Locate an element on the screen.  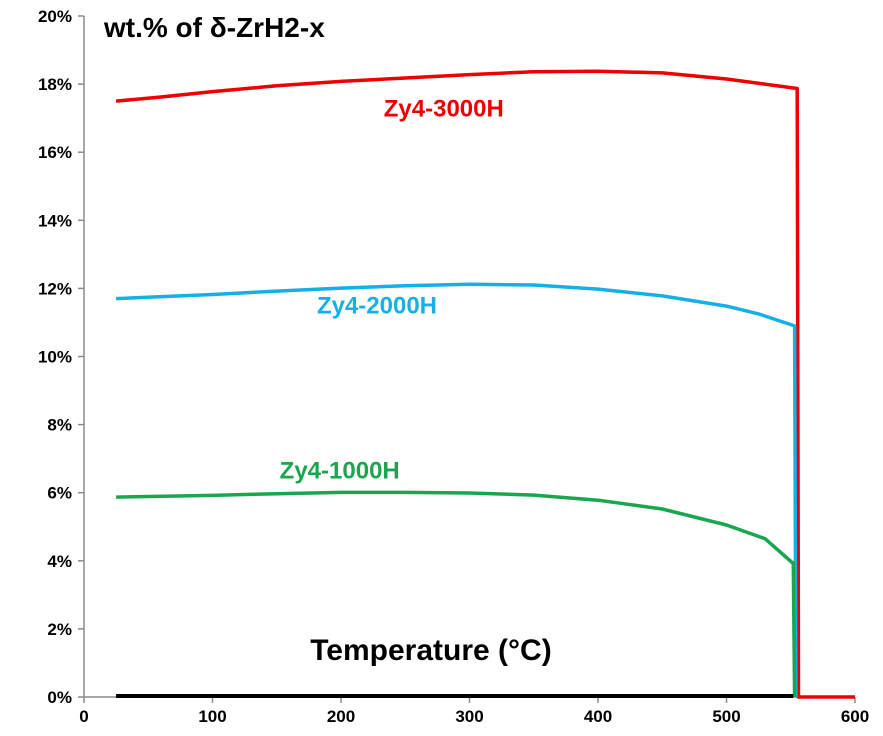
y-tick-label: 6% is located at coordinates (59, 493).